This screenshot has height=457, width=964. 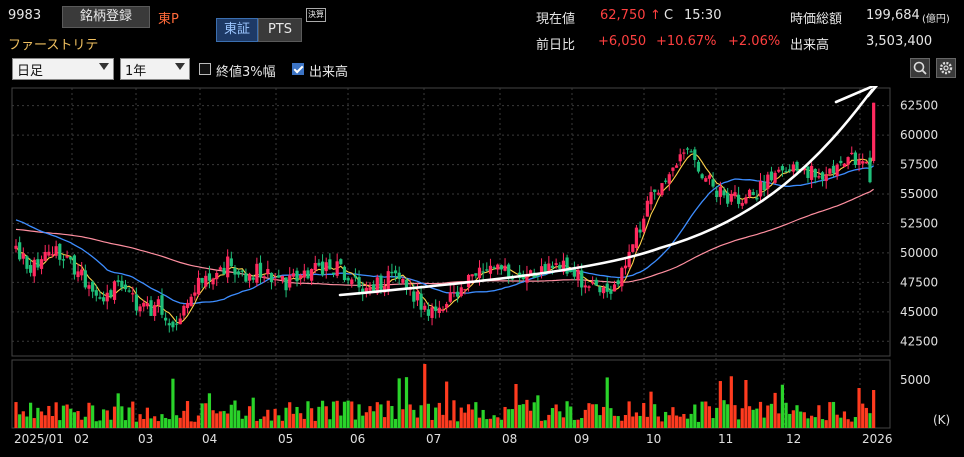 What do you see at coordinates (298, 69) in the screenshot?
I see `volume-checkbox` at bounding box center [298, 69].